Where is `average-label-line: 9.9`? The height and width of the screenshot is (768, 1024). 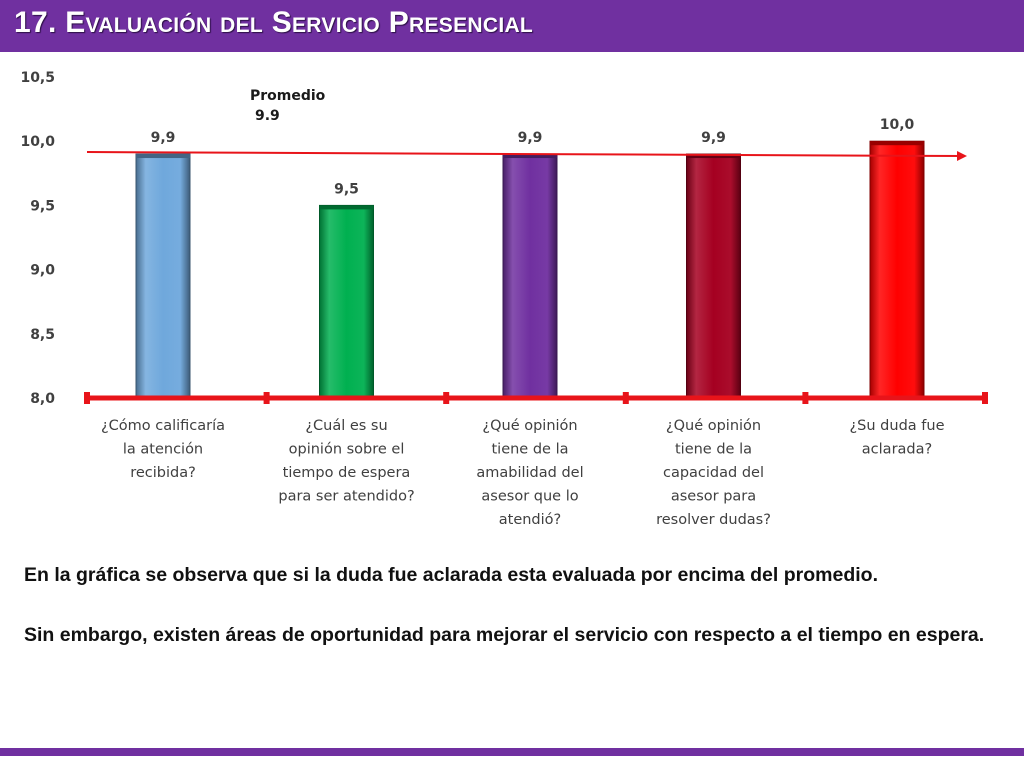 average-label-line: 9.9 is located at coordinates (267, 116).